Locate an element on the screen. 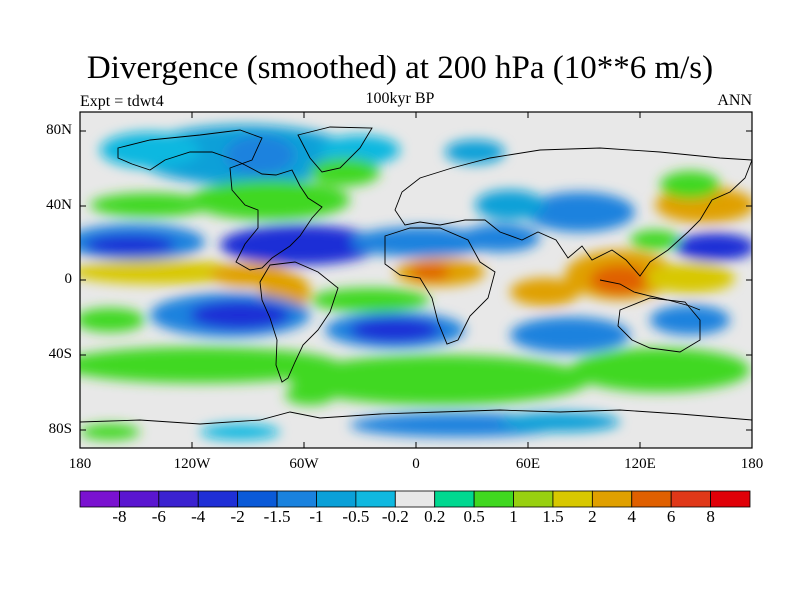  coastline-north-america is located at coordinates (220, 200).